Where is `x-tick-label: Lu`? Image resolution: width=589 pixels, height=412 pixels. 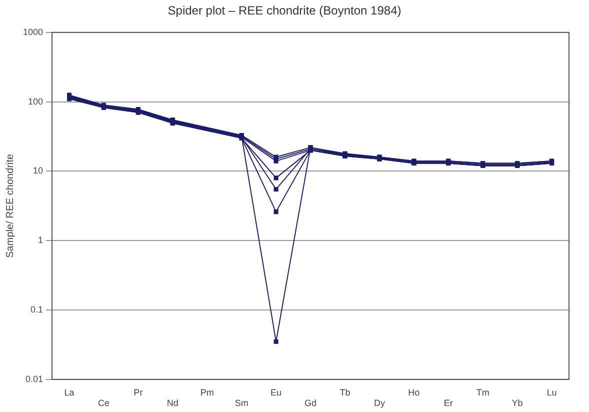
x-tick-label: Lu is located at coordinates (551, 392).